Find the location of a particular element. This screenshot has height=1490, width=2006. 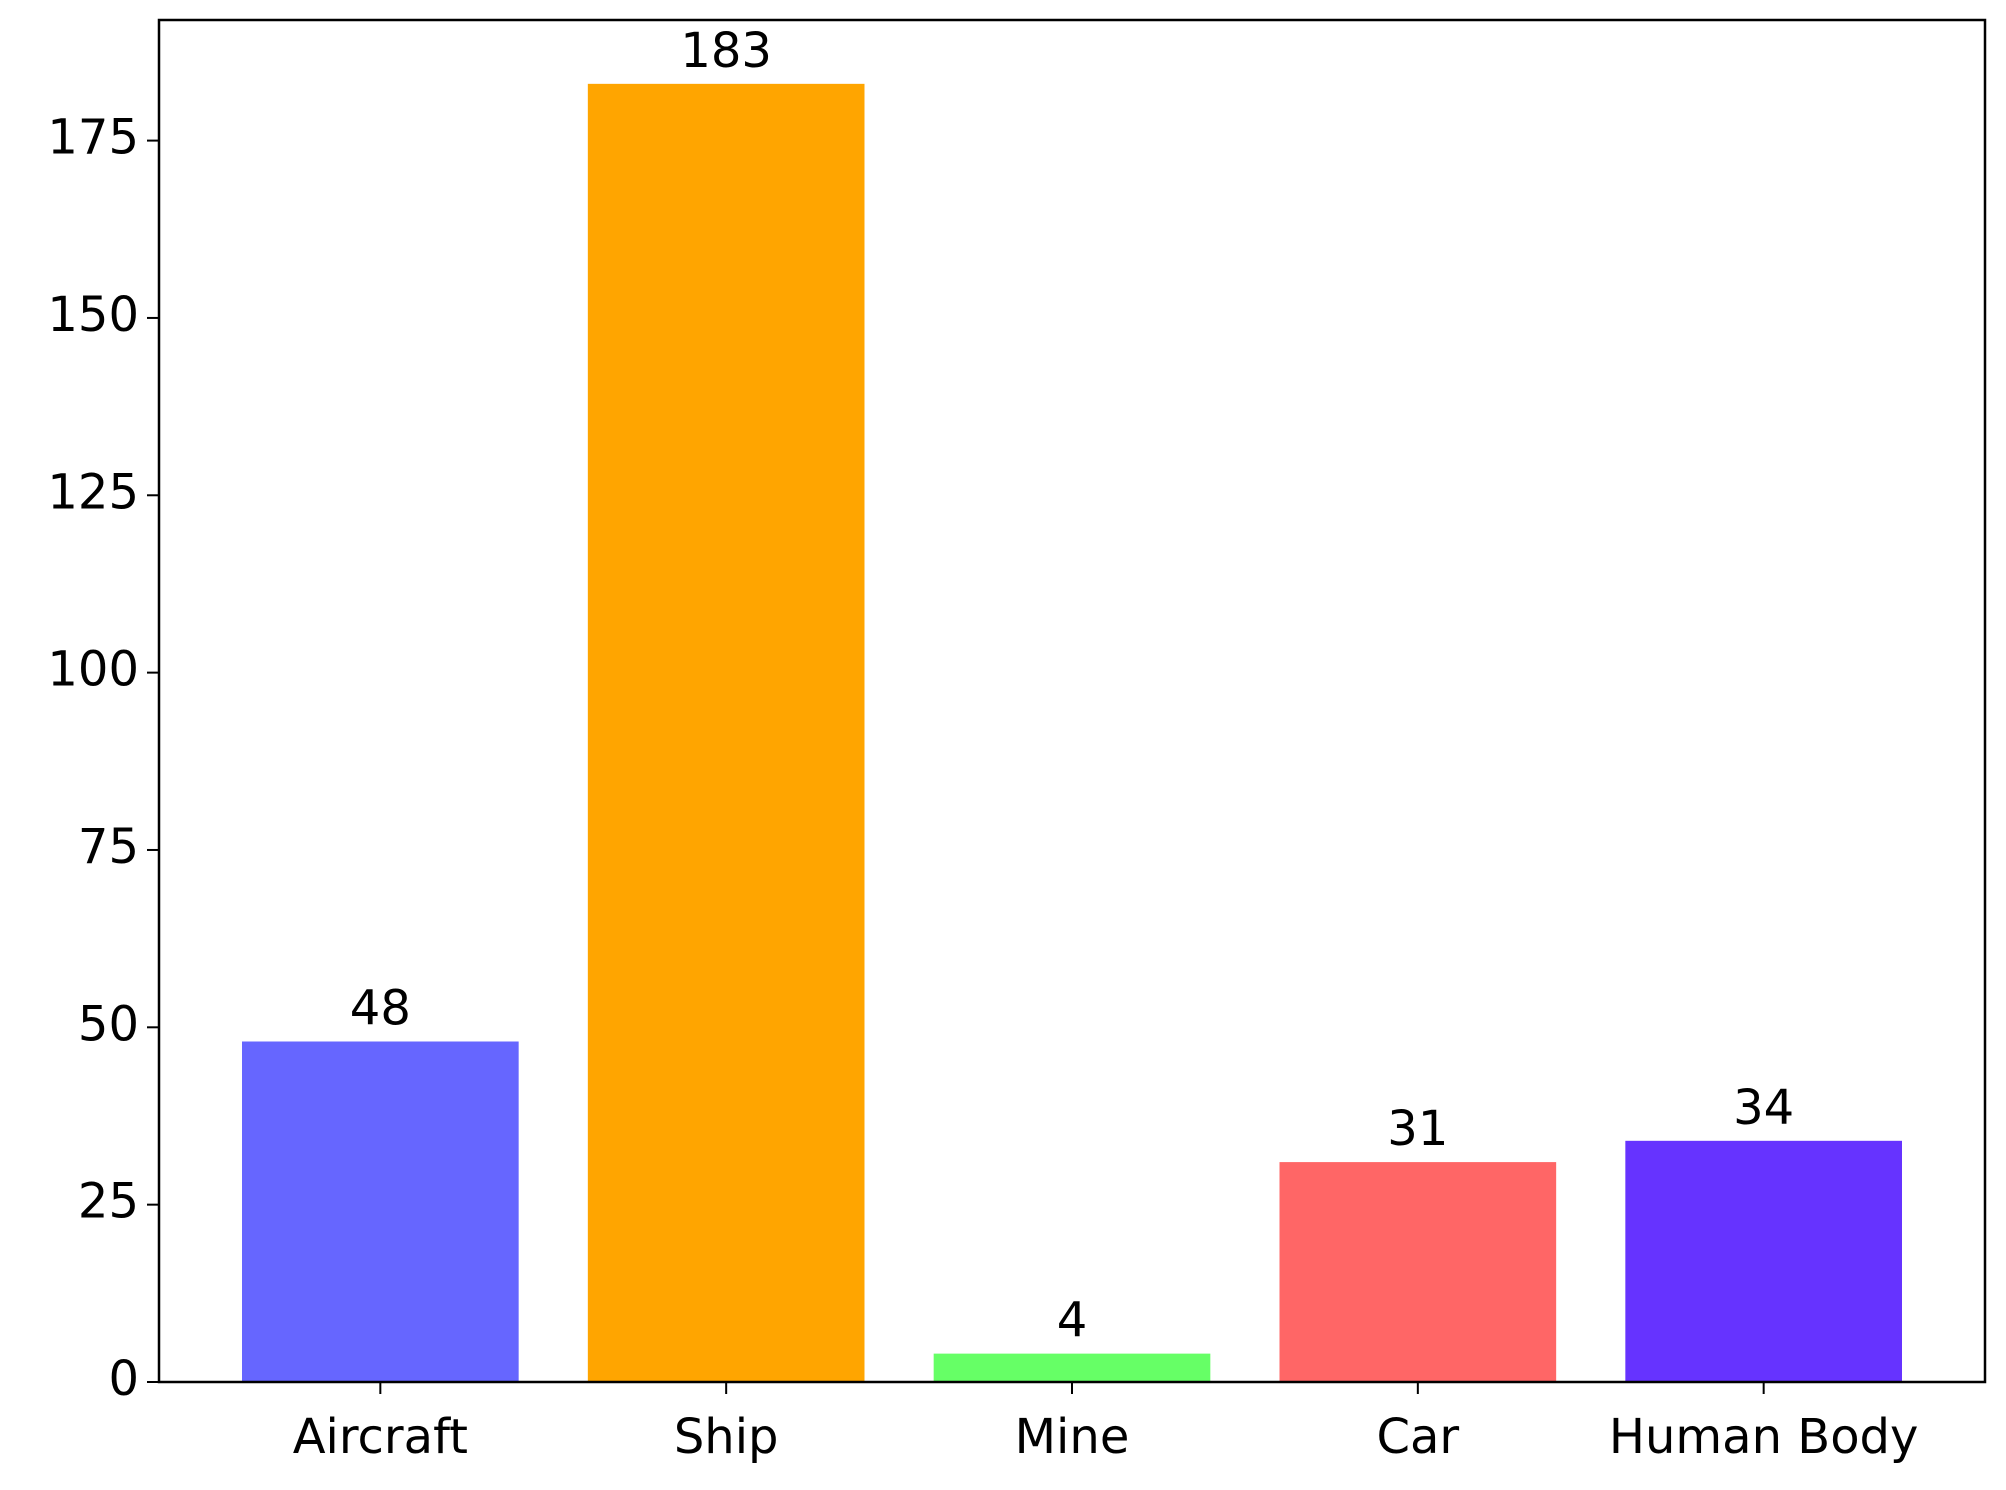

x-tick-label: Car is located at coordinates (1417, 1437).